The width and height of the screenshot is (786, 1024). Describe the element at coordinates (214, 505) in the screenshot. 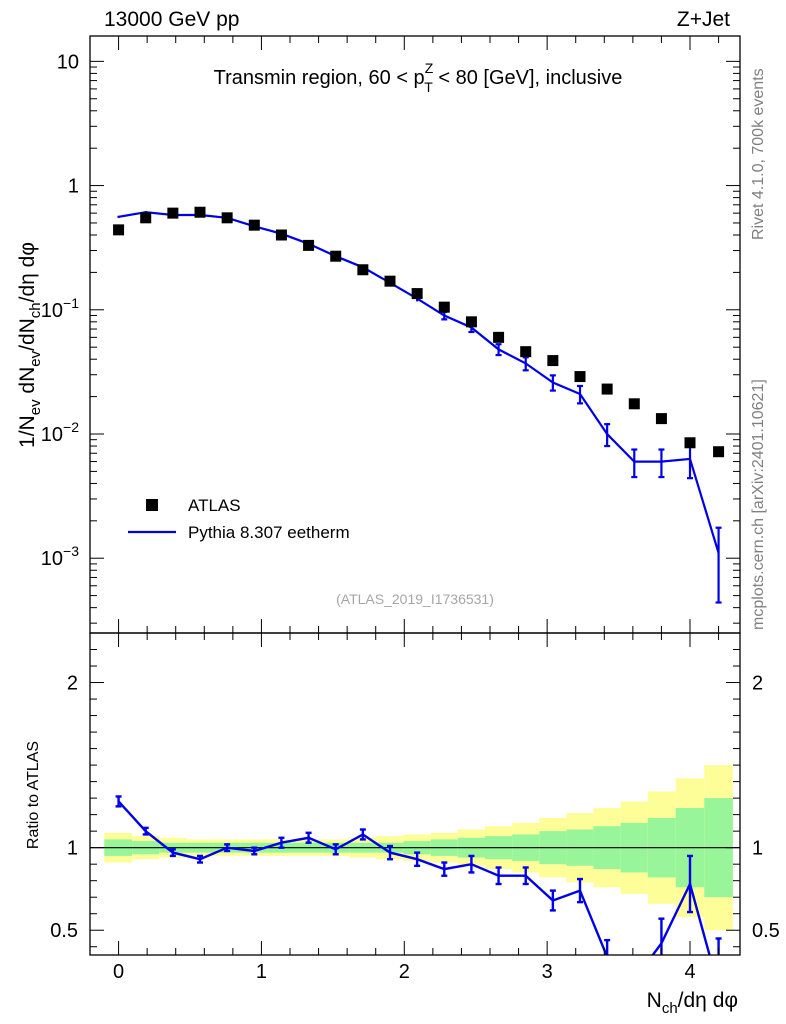

I see `legend-entry-atlas: ATLAS` at that location.